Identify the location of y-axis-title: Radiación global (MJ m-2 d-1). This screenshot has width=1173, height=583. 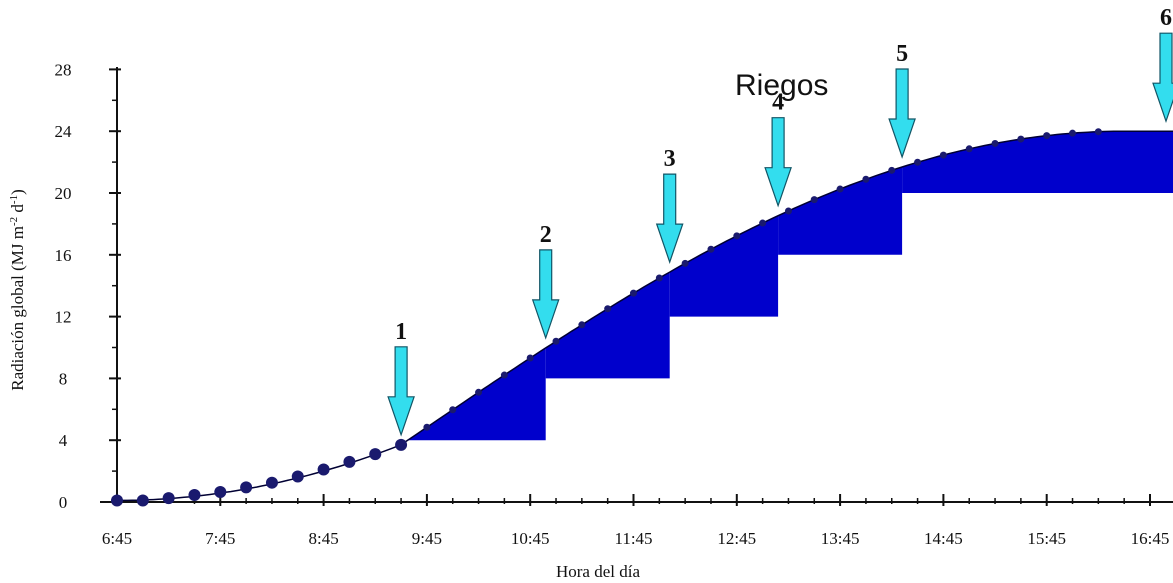
(17, 290).